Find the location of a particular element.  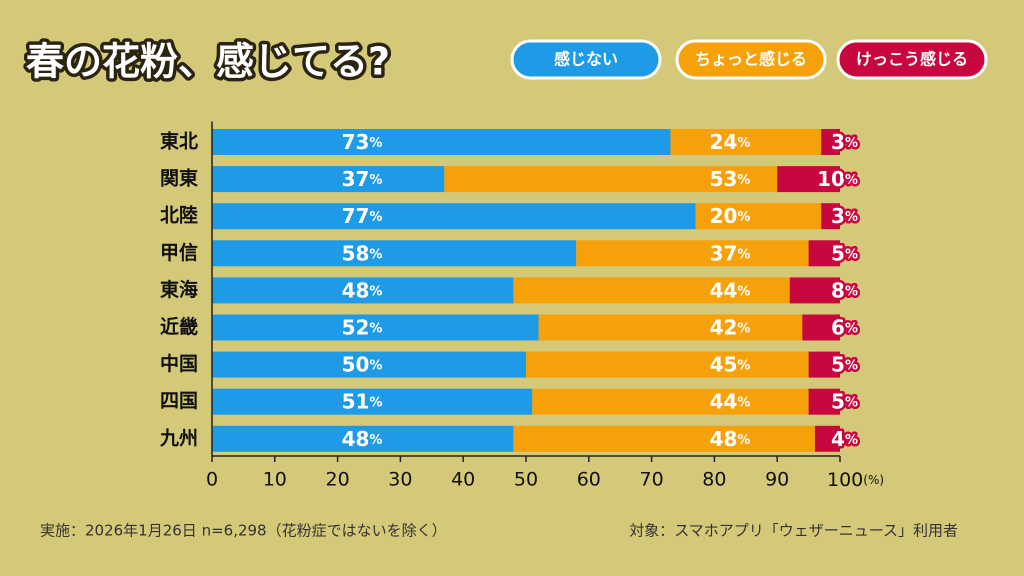

chart-title: 春の花粉、感じてる? is located at coordinates (208, 62).